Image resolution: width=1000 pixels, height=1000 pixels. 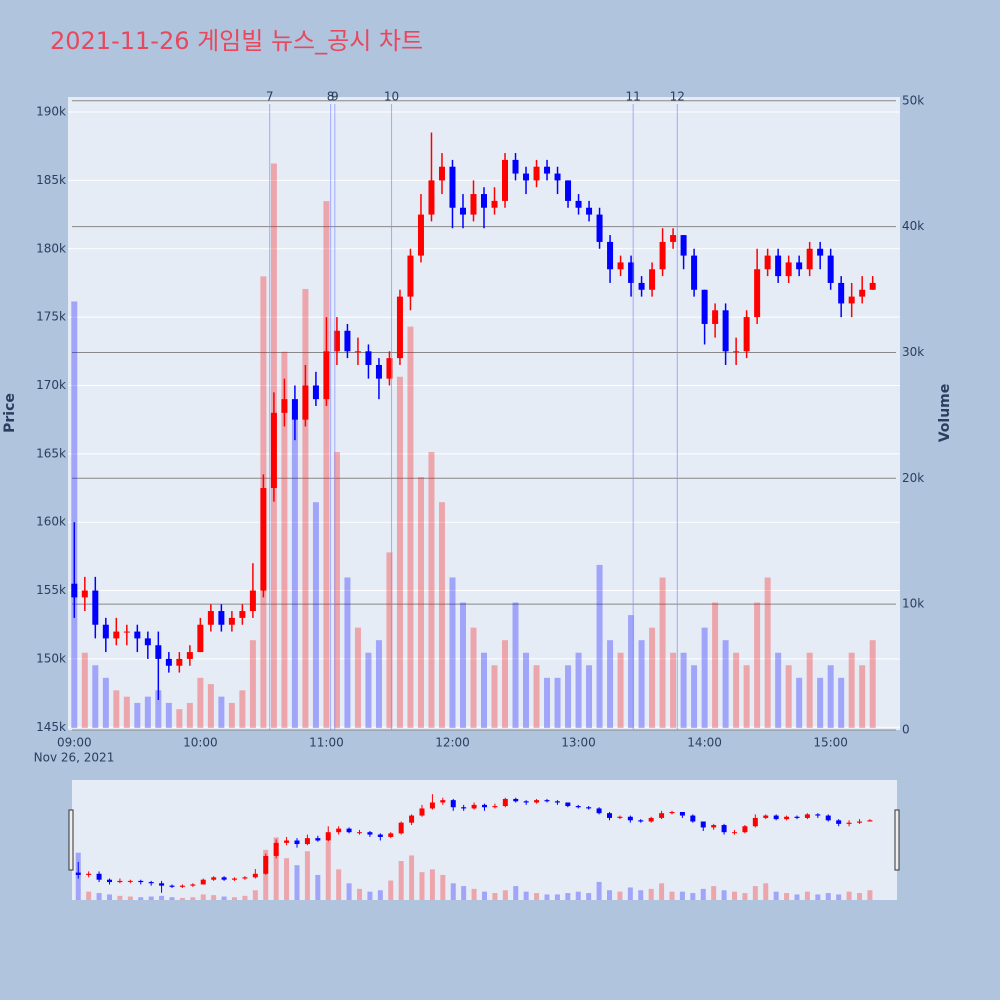 I want to click on chart-title: 2021-11-26 게임빌 뉴스_공시 차트, so click(x=236, y=41).